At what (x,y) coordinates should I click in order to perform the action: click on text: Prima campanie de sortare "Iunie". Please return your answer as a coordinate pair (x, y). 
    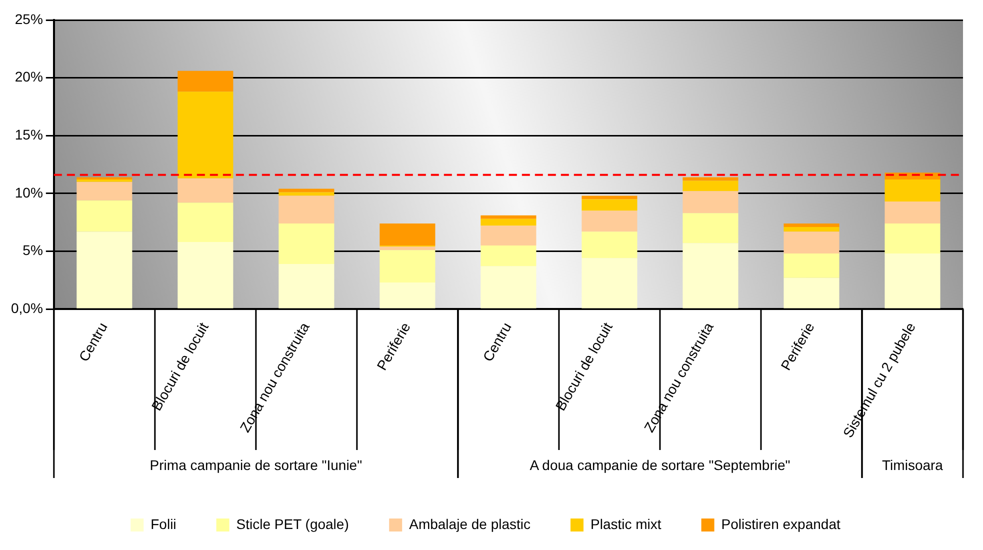
    Looking at the image, I should click on (256, 464).